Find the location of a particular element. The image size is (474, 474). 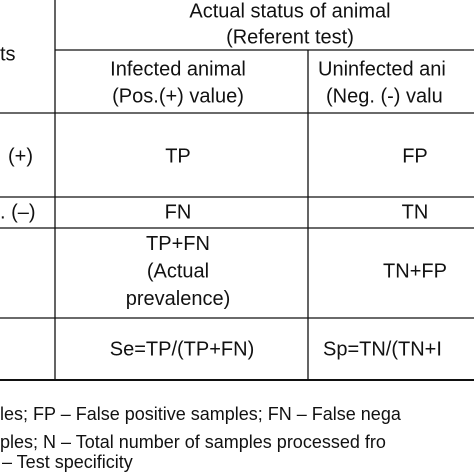

column-header: Uninfected ani is located at coordinates (382, 69).